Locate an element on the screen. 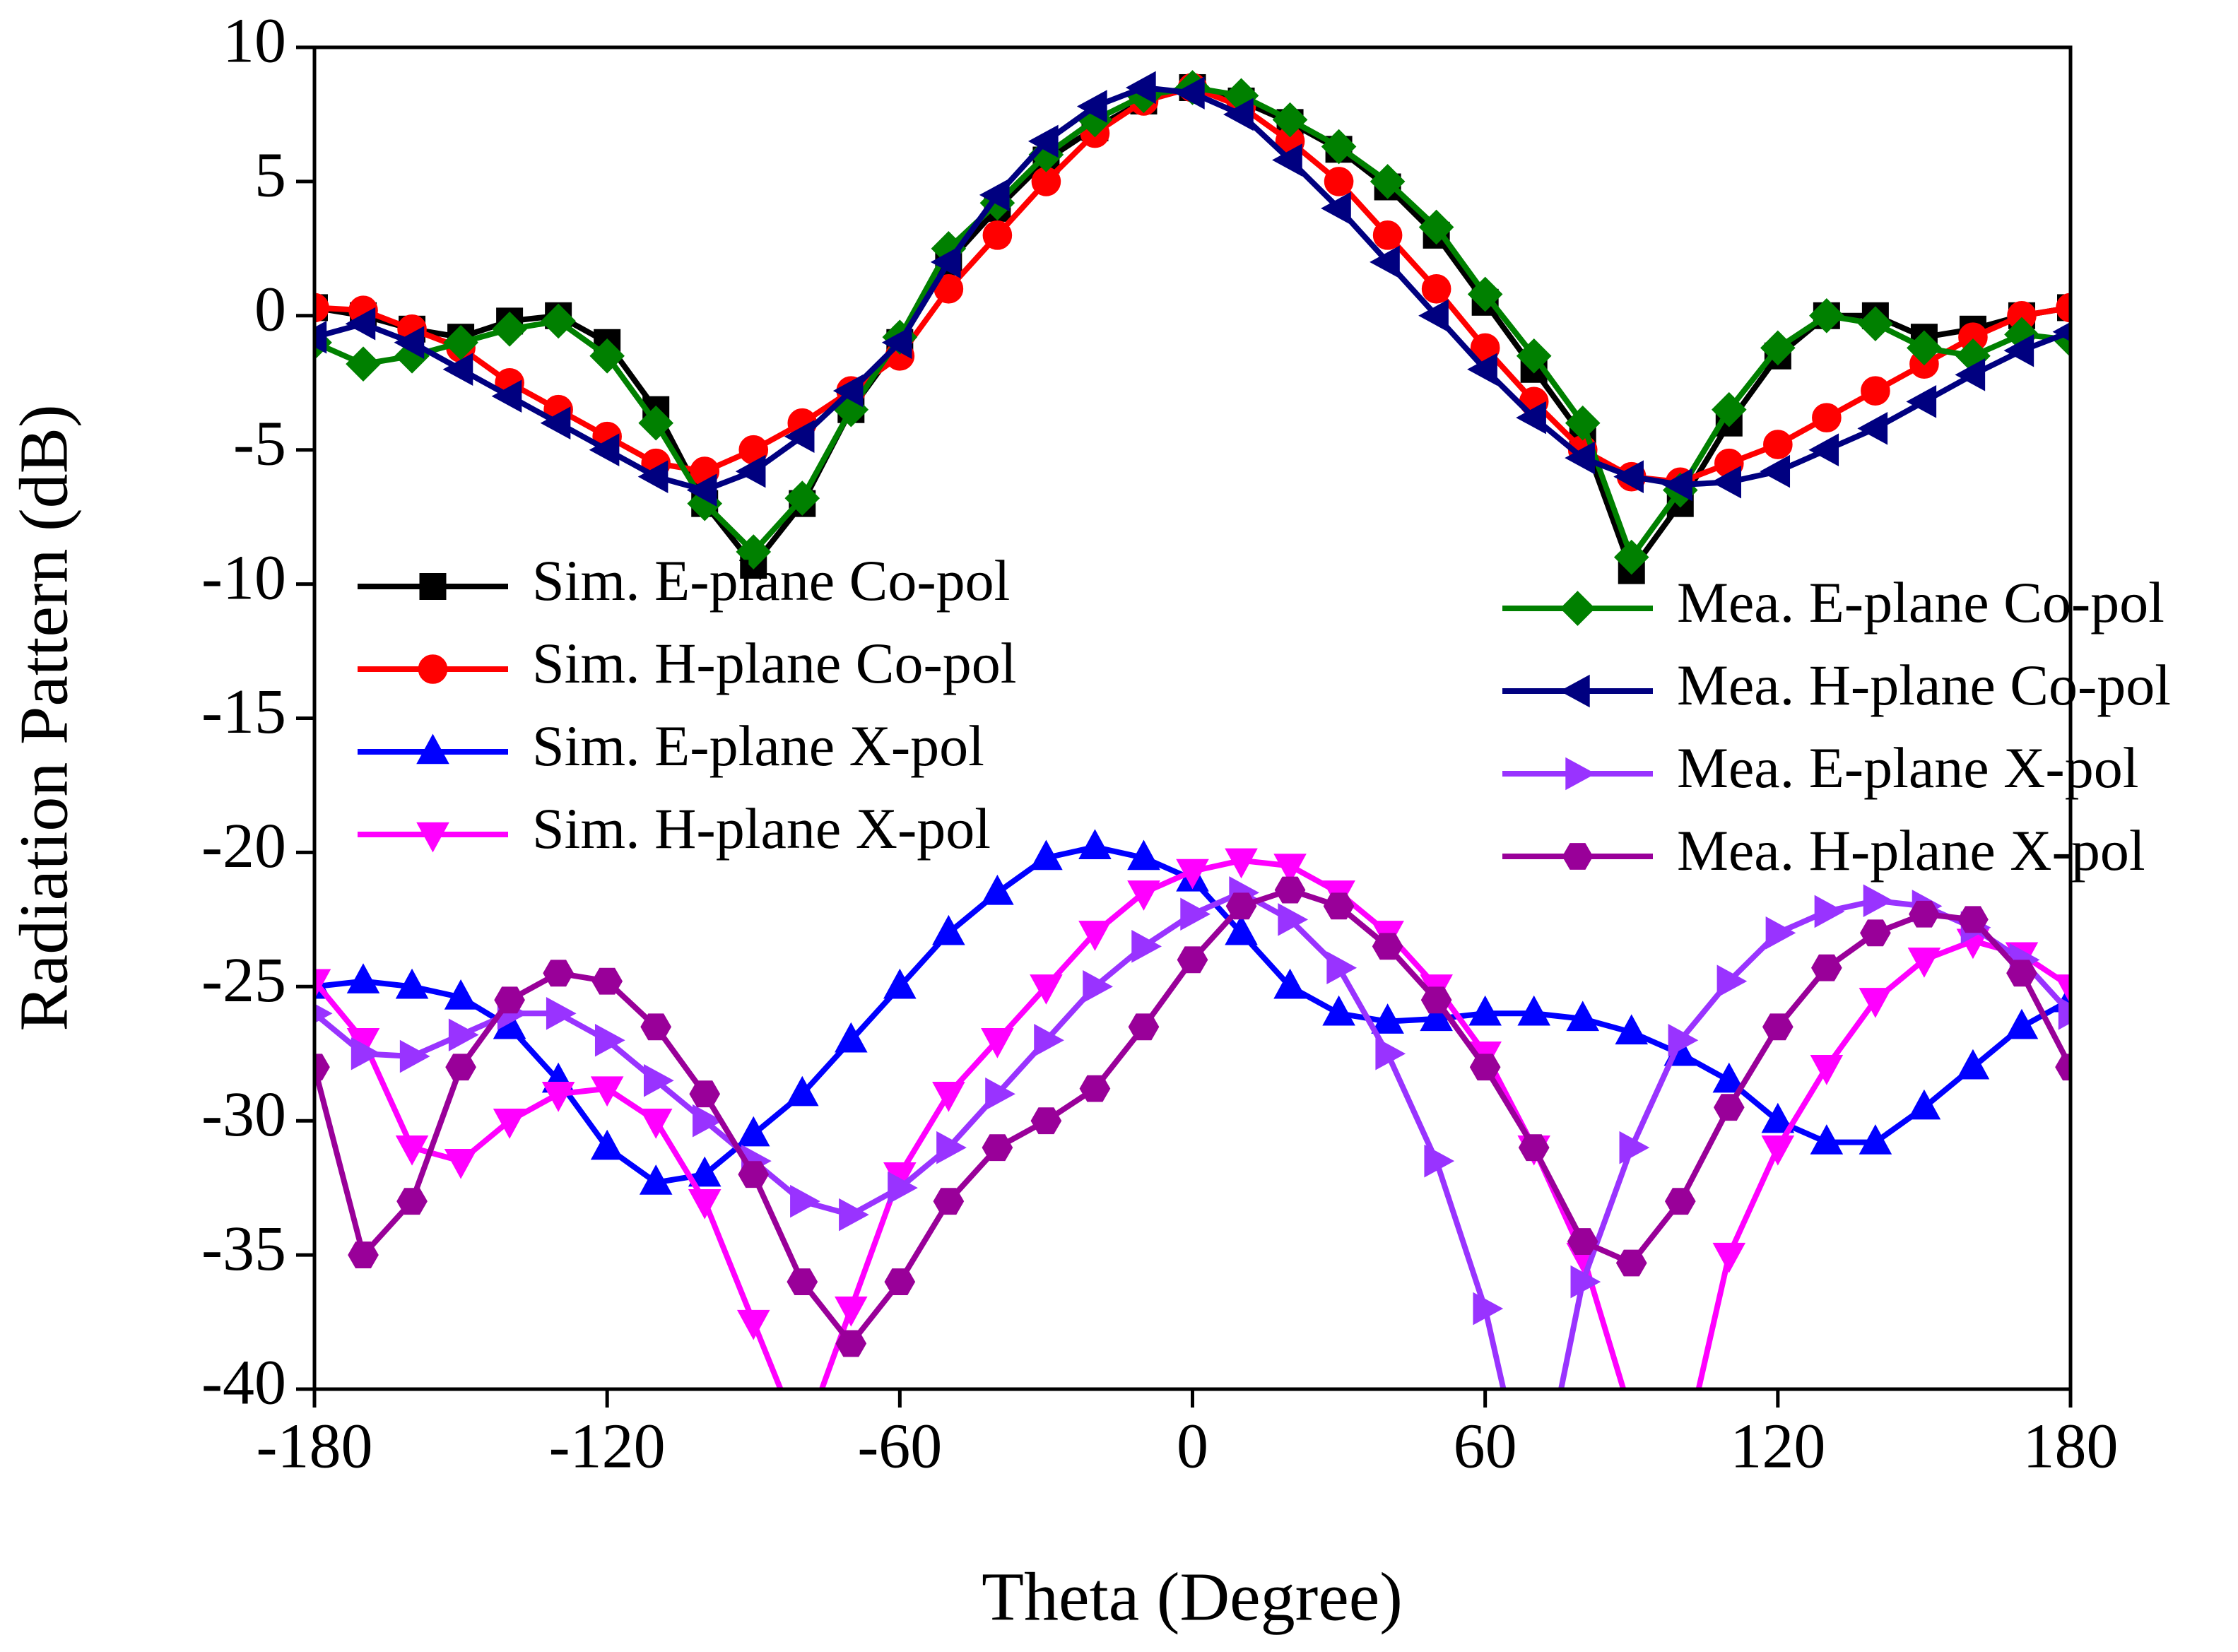  y-tick-label: -25 is located at coordinates (243, 980).